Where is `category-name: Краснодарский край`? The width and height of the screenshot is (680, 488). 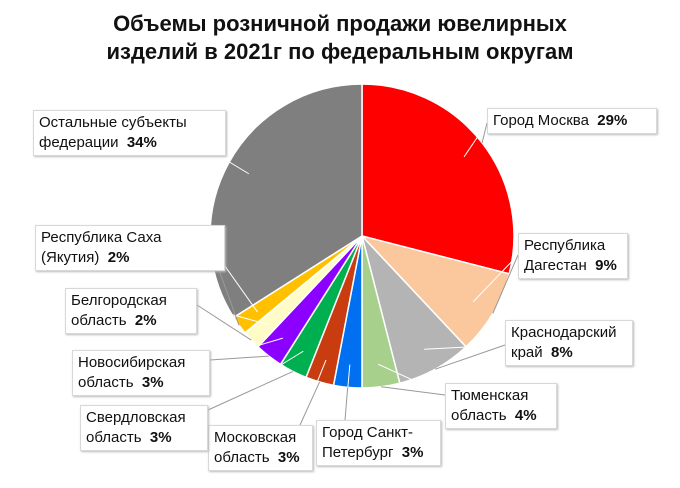
category-name: Краснодарский край is located at coordinates (564, 342).